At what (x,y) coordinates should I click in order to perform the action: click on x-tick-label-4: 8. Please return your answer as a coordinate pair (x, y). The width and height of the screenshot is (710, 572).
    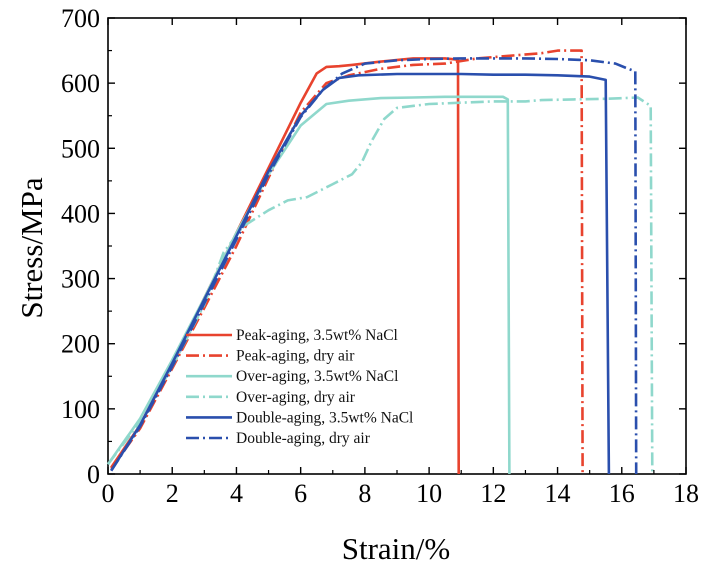
    Looking at the image, I should click on (364, 493).